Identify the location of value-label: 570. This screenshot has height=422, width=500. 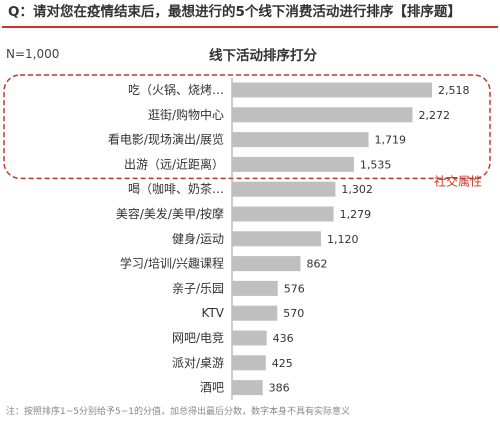
(293, 313).